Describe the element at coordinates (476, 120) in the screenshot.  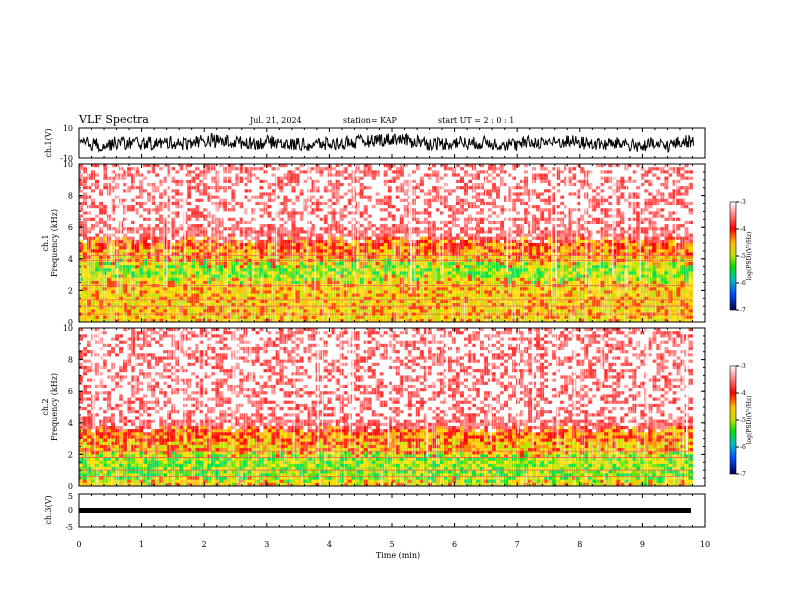
I see `start-time-label: start UT = 2 : 0 : 1` at that location.